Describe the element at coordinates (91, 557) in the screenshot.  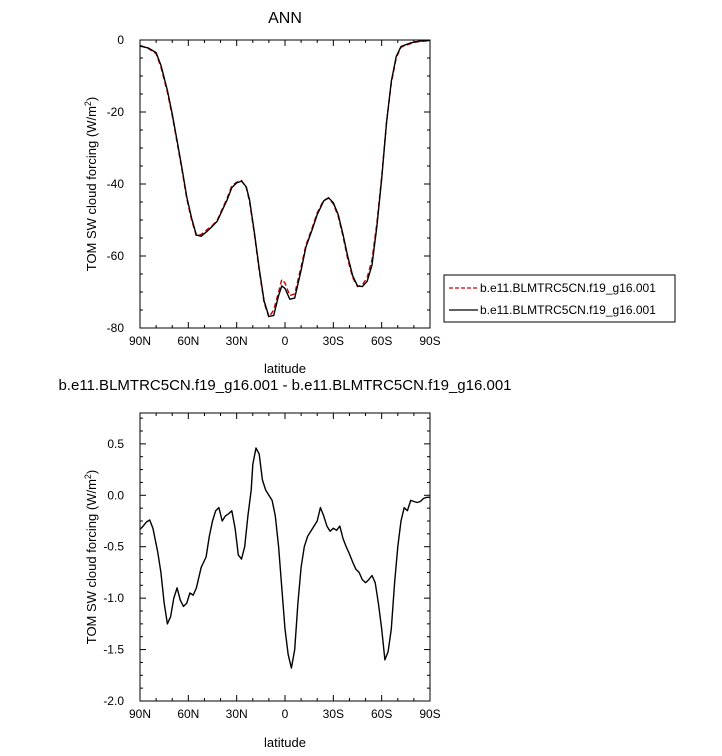
I see `bottom-chart-ylabel: TOM SW cloud forcing (W/m2)` at that location.